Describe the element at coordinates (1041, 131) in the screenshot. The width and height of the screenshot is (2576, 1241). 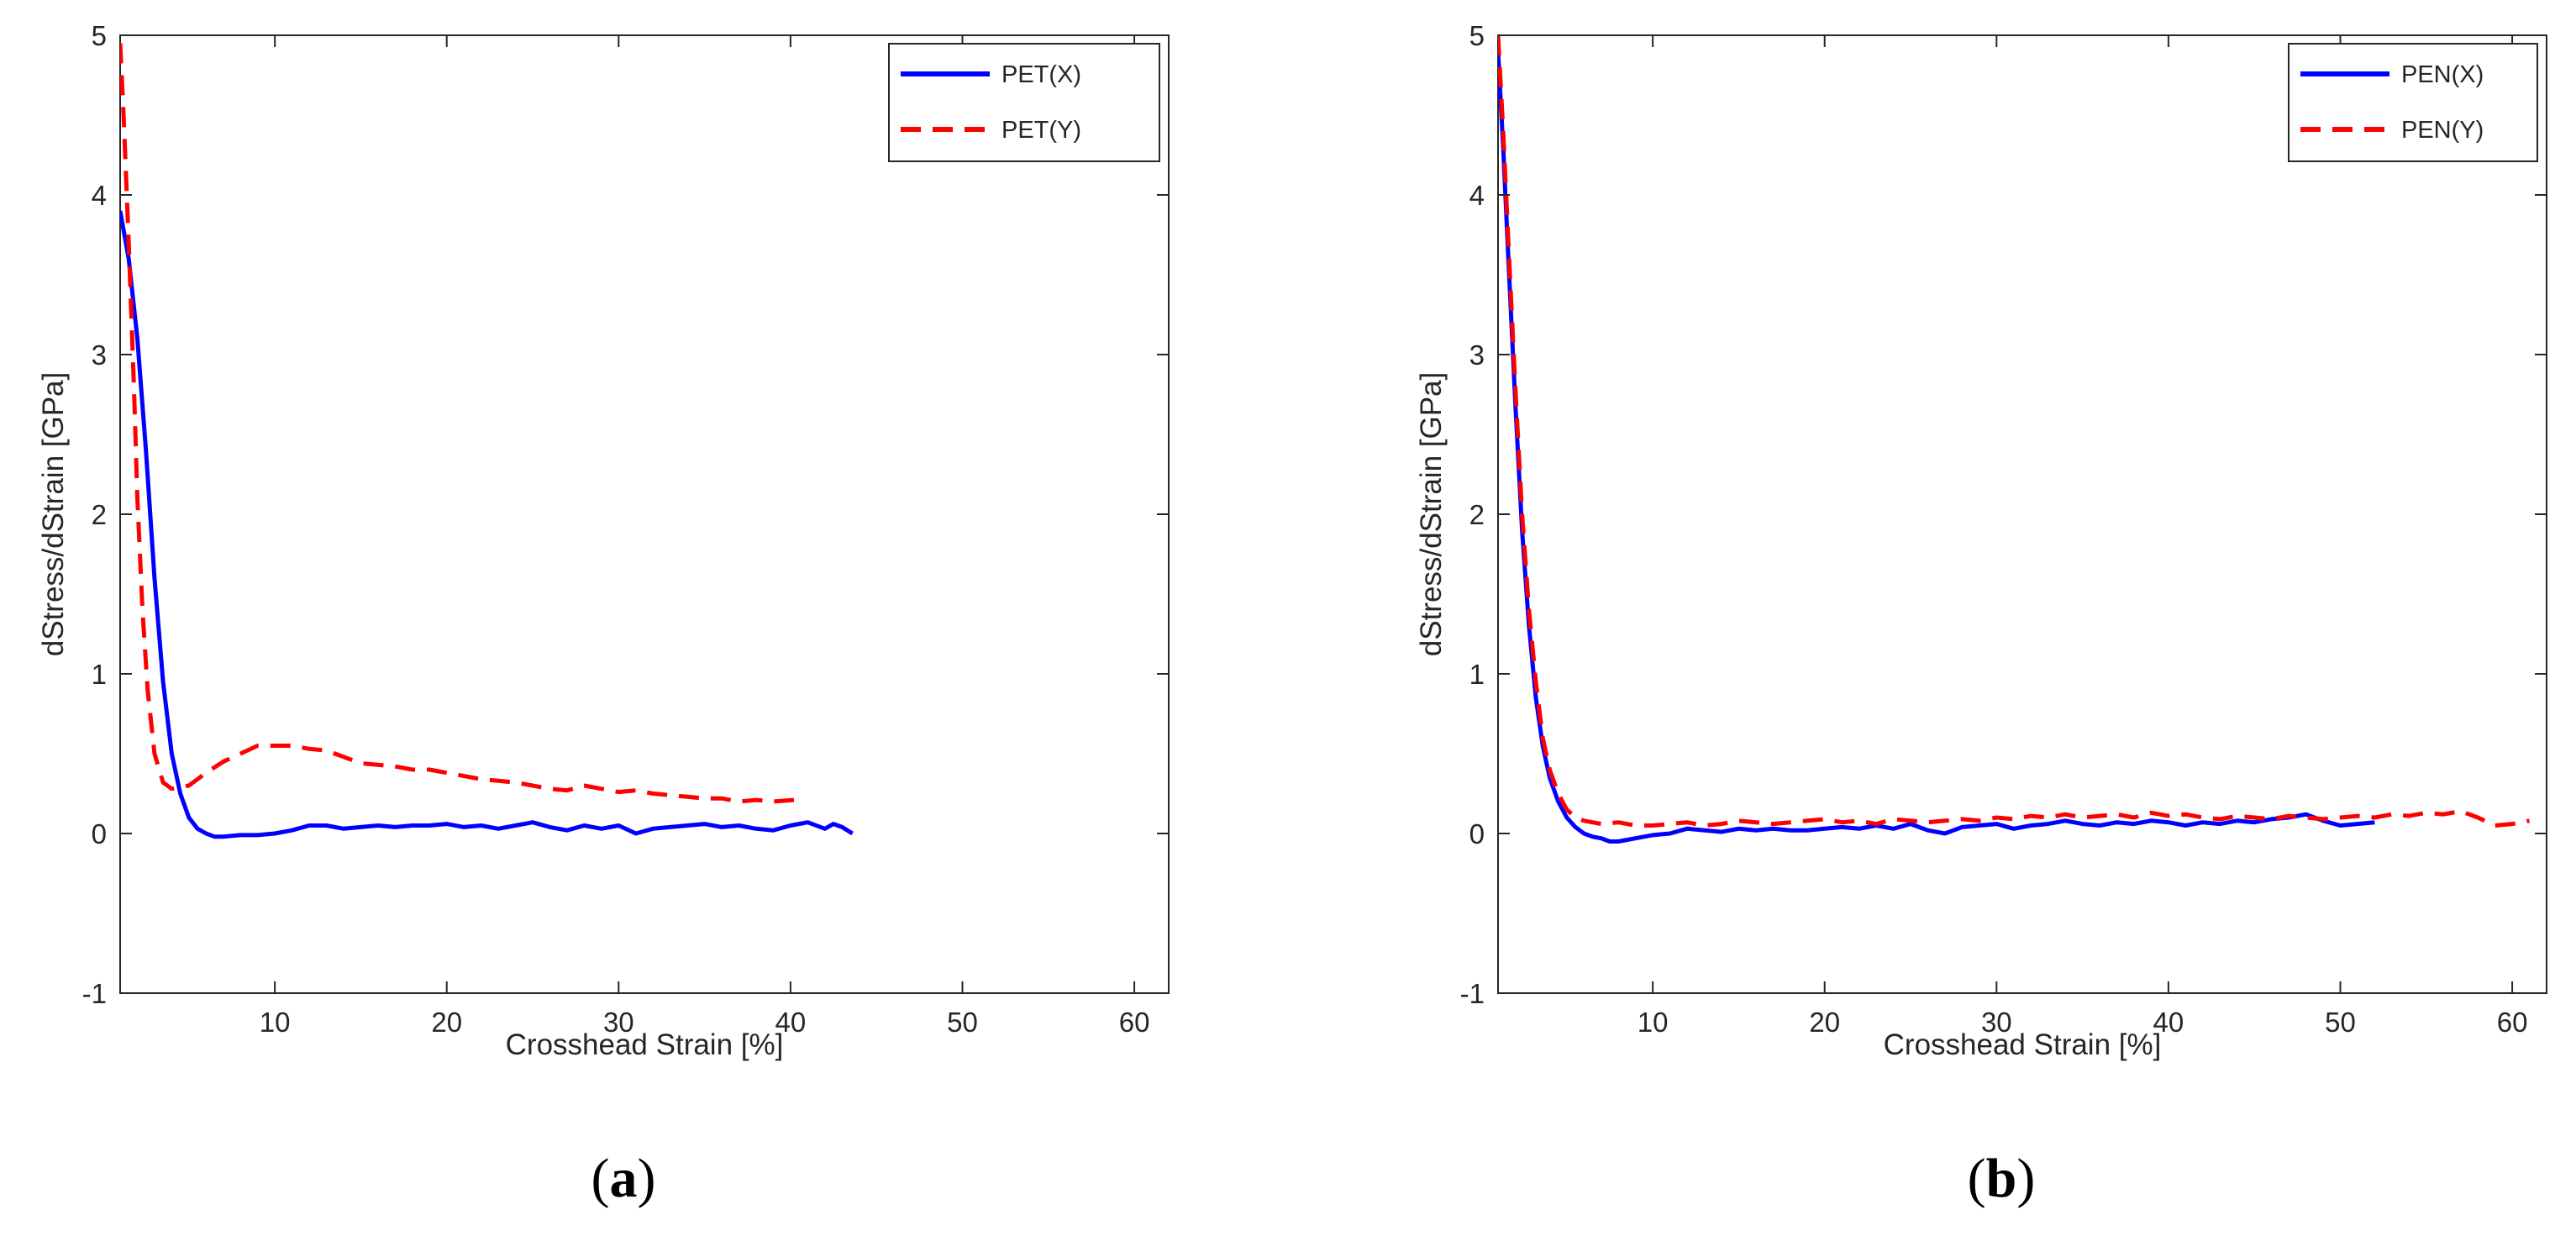
I see `legend-label-pet-y: PET(Y)` at that location.